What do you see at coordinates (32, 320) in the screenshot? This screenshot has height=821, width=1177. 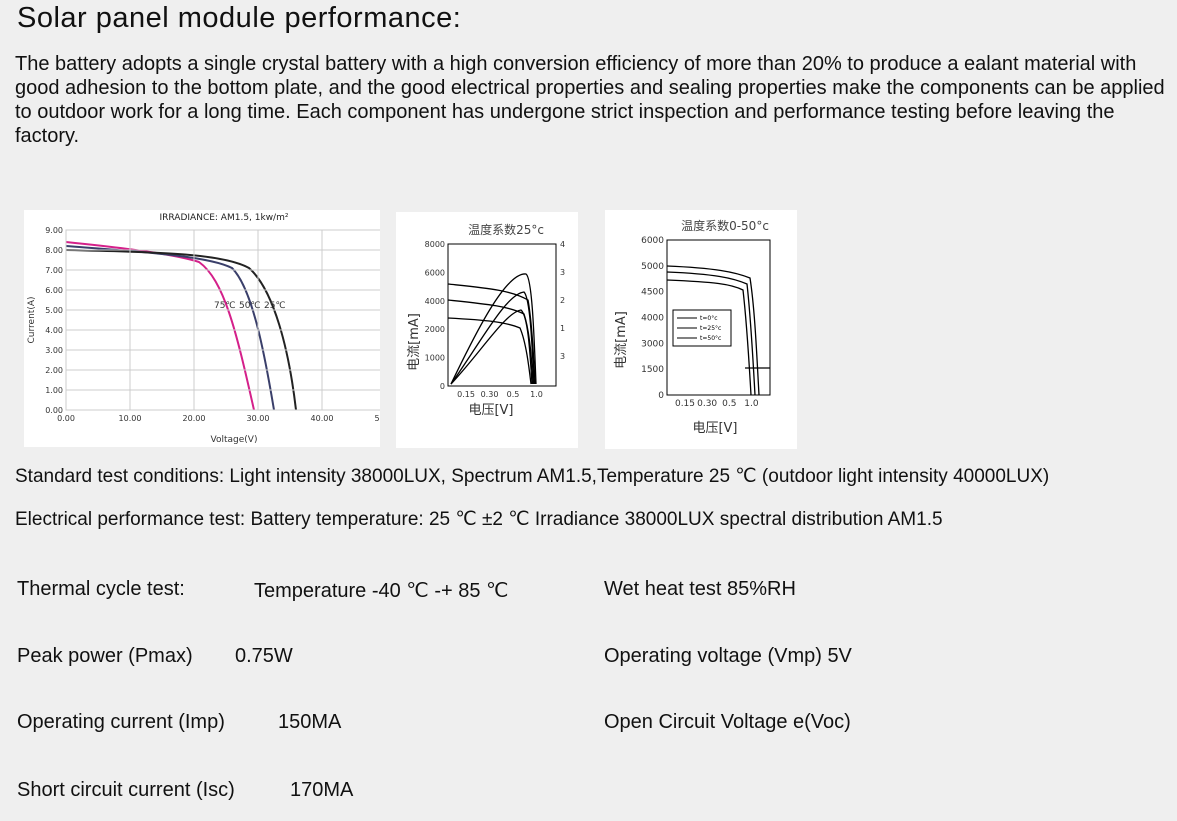 I see `y-axis-label: Current(A)` at bounding box center [32, 320].